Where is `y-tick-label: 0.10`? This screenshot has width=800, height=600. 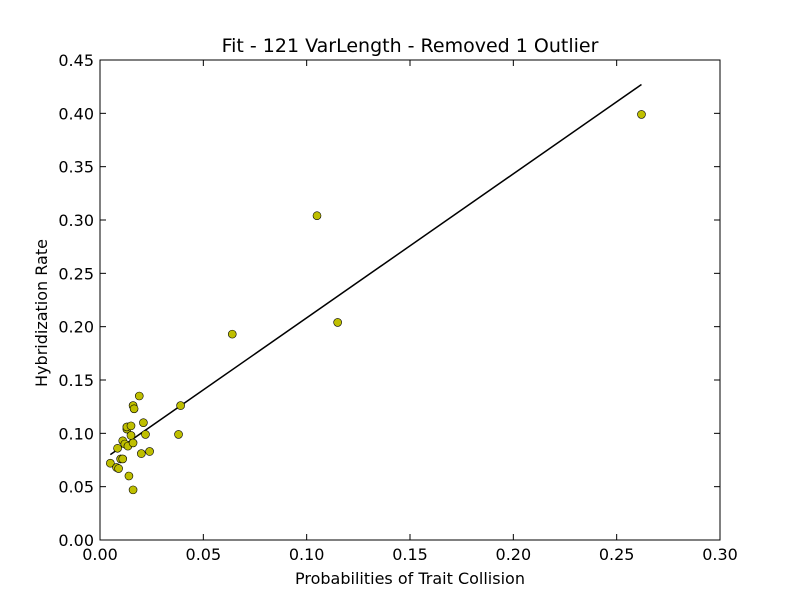 y-tick-label: 0.10 is located at coordinates (76, 433).